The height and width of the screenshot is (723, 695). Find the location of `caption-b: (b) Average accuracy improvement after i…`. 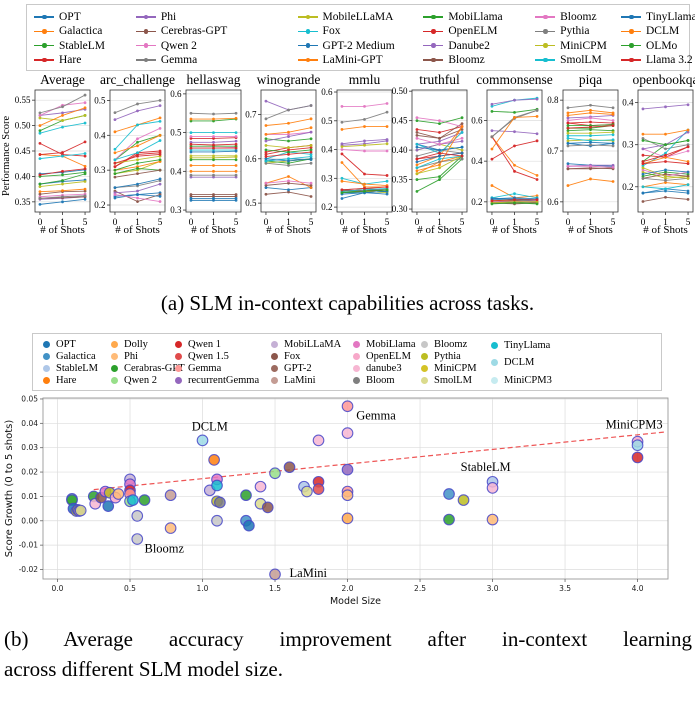

caption-b: (b) Average accuracy improvement after i… is located at coordinates (348, 654).